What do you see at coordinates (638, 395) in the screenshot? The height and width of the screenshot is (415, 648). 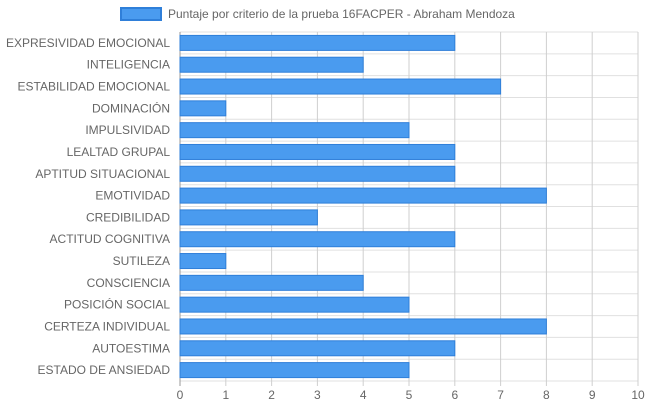 I see `x-tick-label: 10` at bounding box center [638, 395].